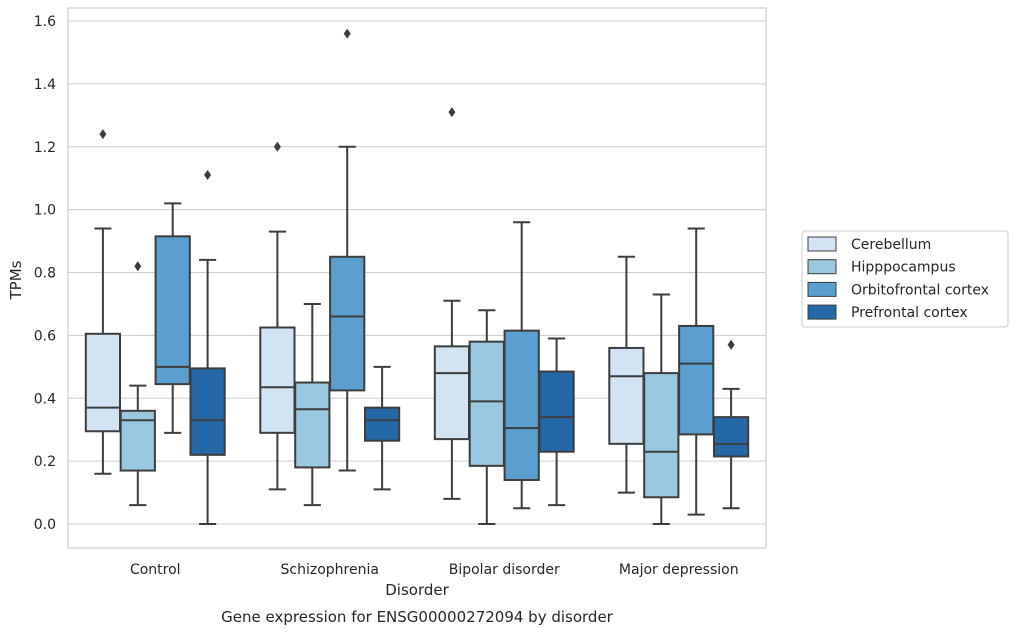 The width and height of the screenshot is (1018, 634). Describe the element at coordinates (504, 570) in the screenshot. I see `x-tick-label: Bipolar disorder` at that location.